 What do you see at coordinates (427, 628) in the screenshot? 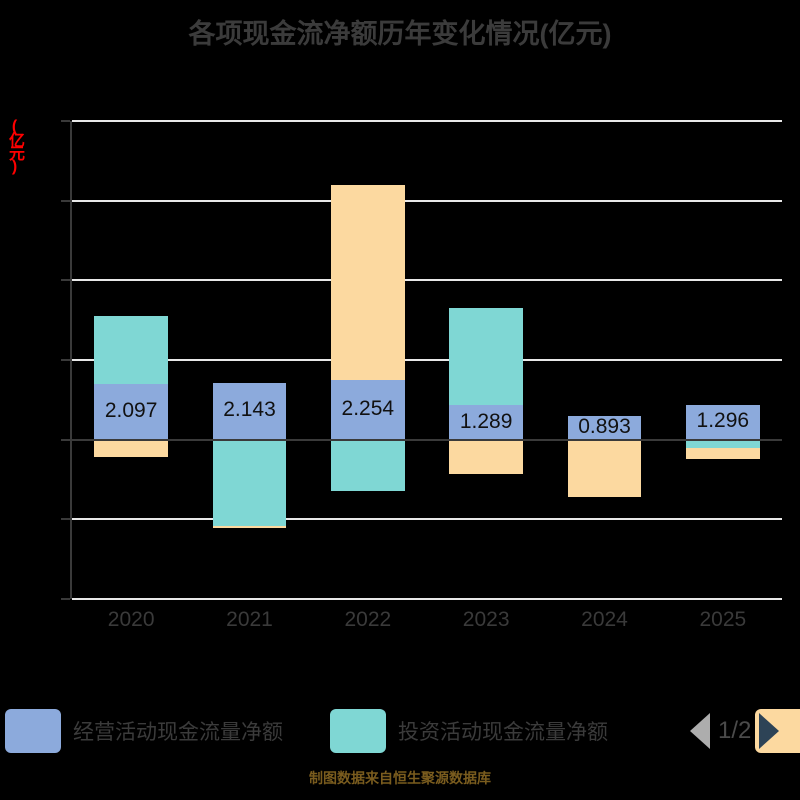
I see `x-axis-tick-labels: 2020 2021 2022 2023 2024 2025` at bounding box center [427, 628].